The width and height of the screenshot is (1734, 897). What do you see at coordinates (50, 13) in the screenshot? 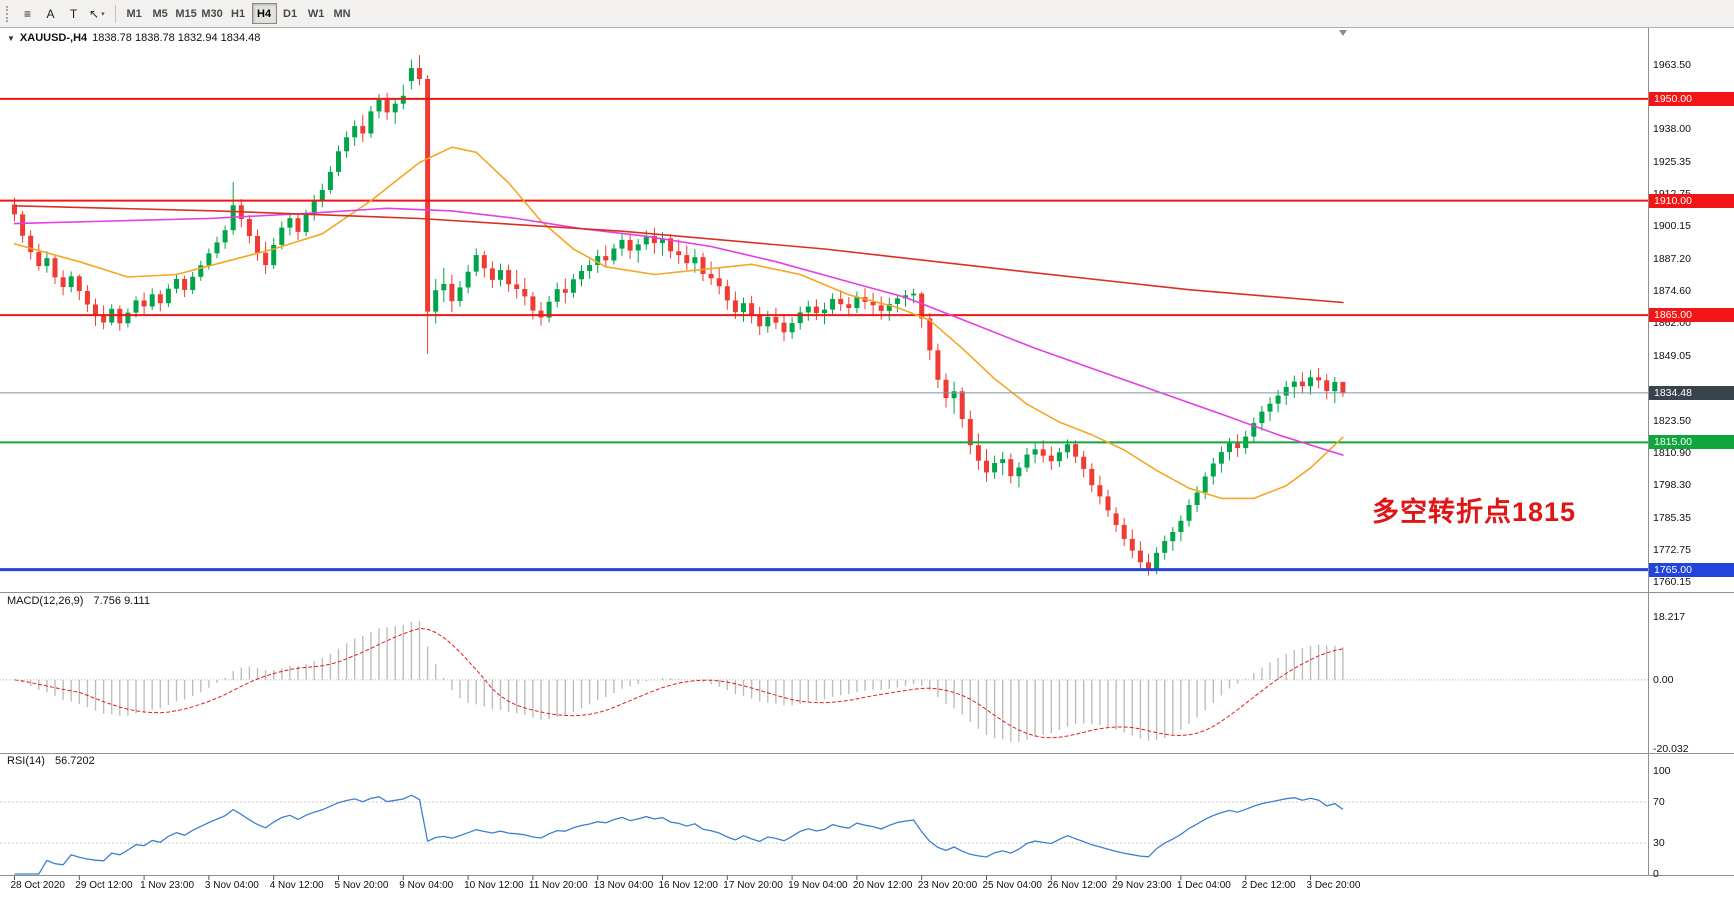
I see `text-label-icon: A` at bounding box center [50, 13].